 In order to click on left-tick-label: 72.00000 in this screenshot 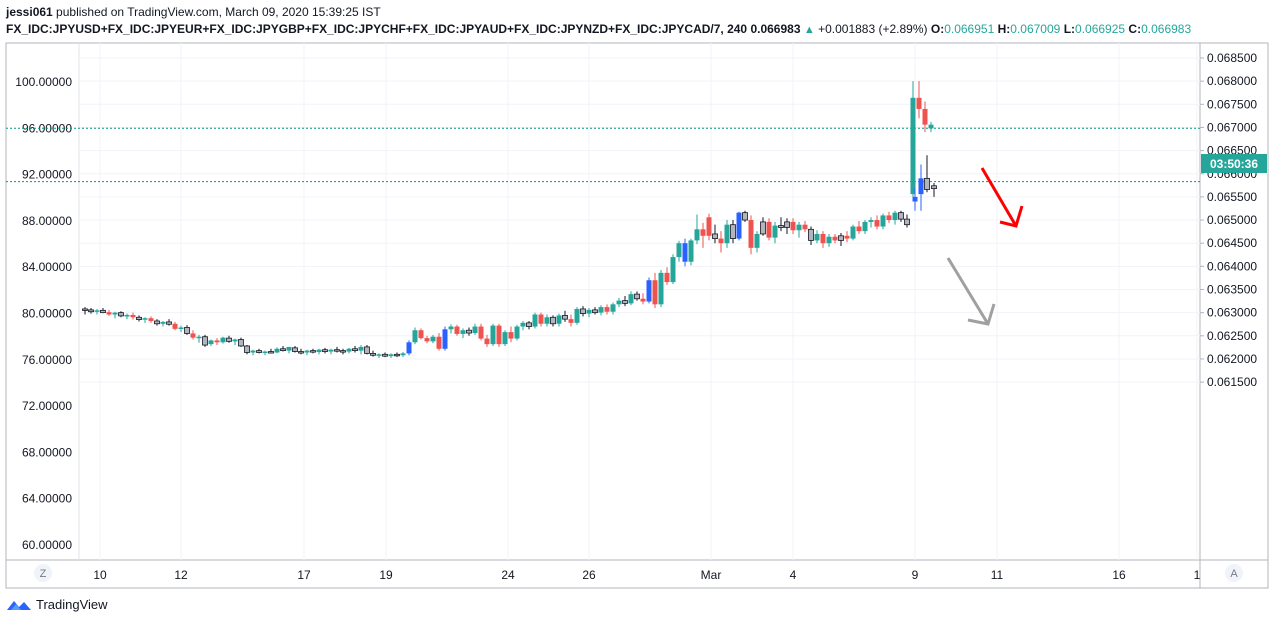, I will do `click(47, 406)`.